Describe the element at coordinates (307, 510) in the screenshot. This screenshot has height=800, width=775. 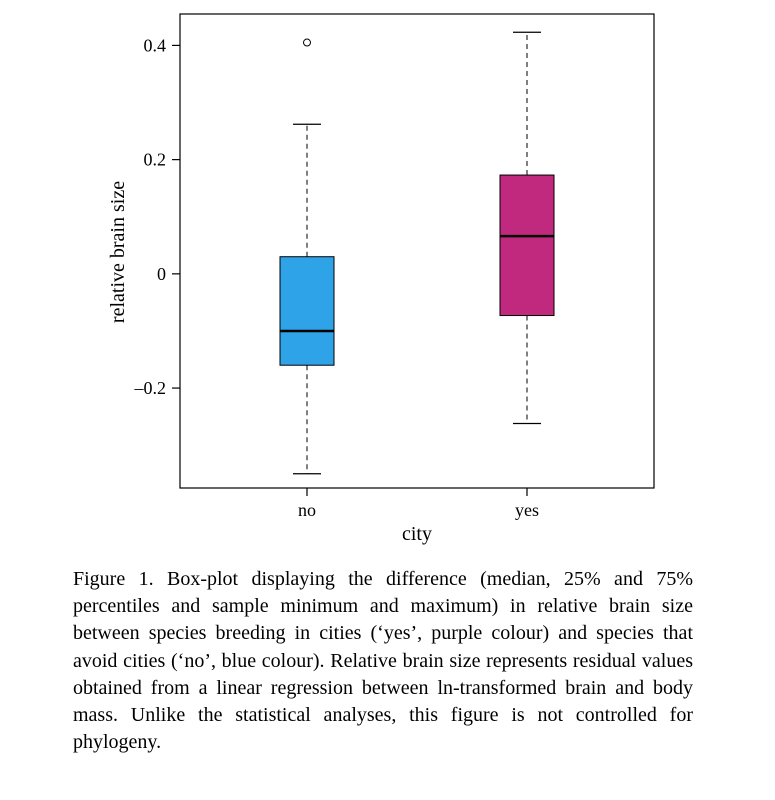
I see `x-tick-label-no: no` at that location.